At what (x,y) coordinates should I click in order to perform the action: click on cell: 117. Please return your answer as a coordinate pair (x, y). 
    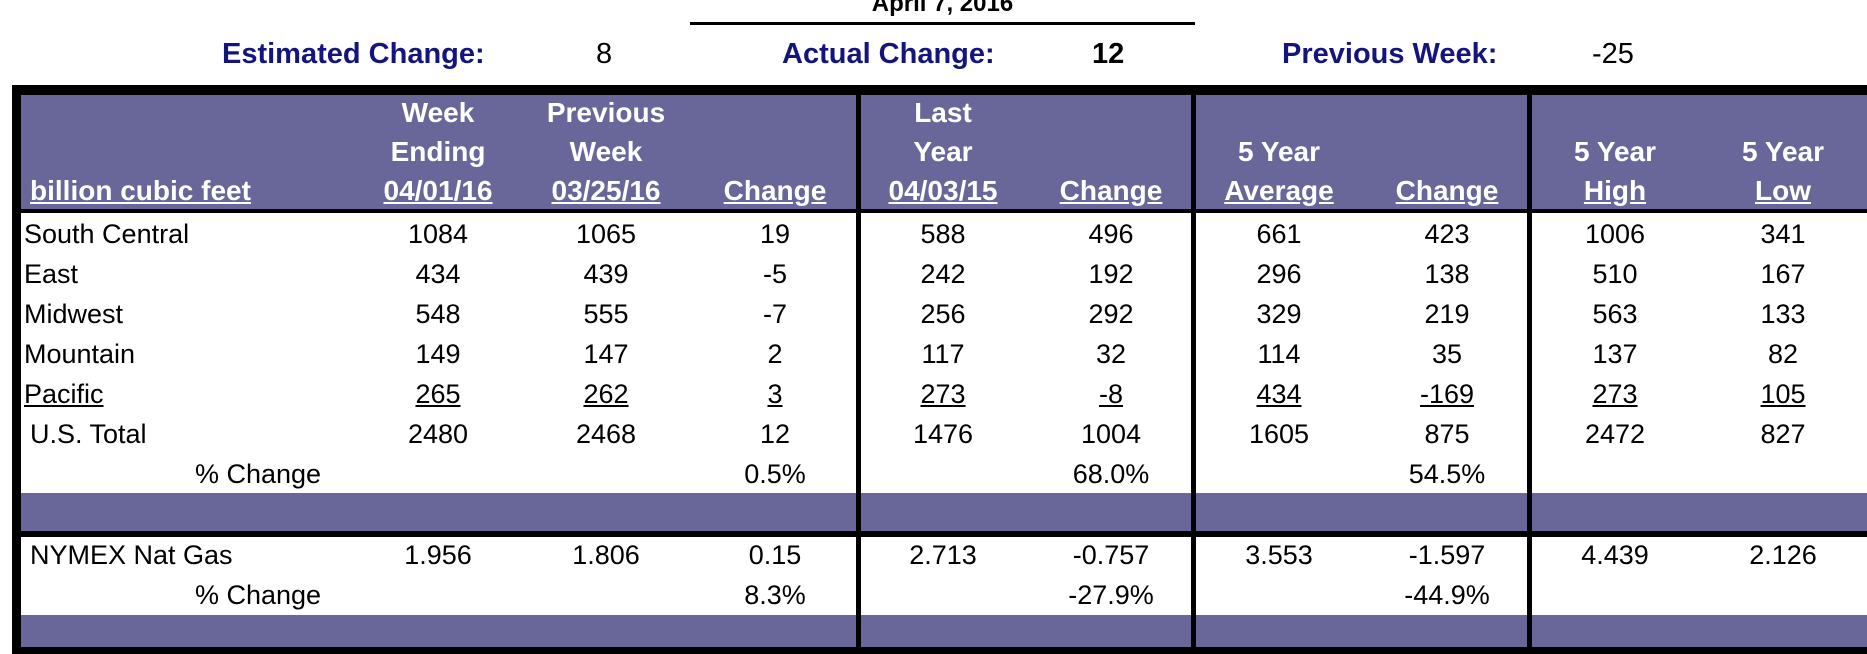
    Looking at the image, I should click on (943, 354).